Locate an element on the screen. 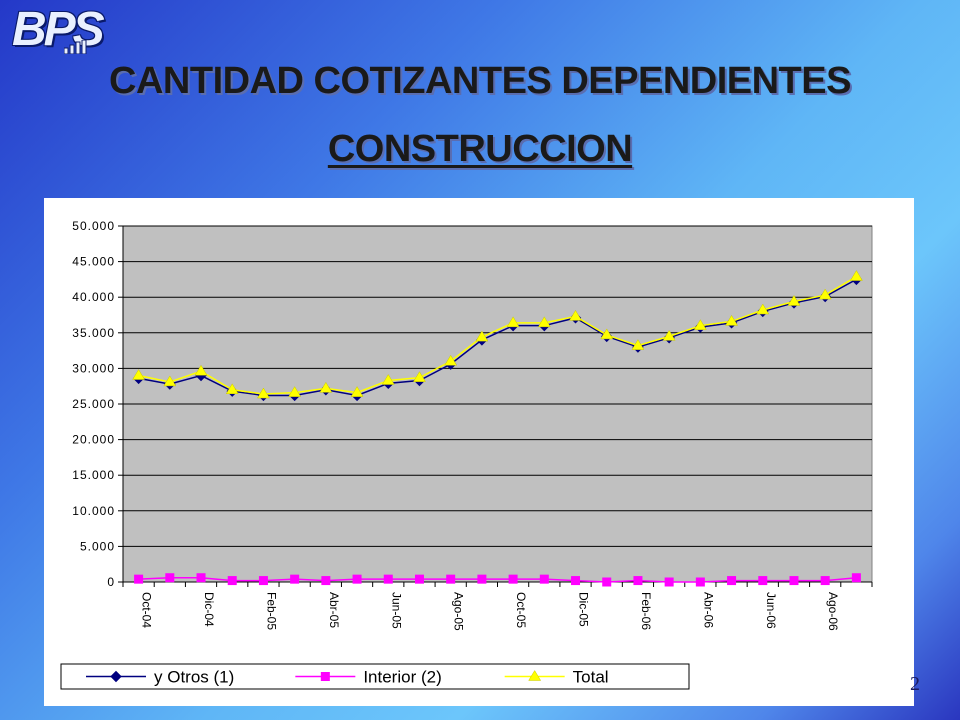 This screenshot has height=720, width=960. x-tick-label: Ago-05 is located at coordinates (459, 611).